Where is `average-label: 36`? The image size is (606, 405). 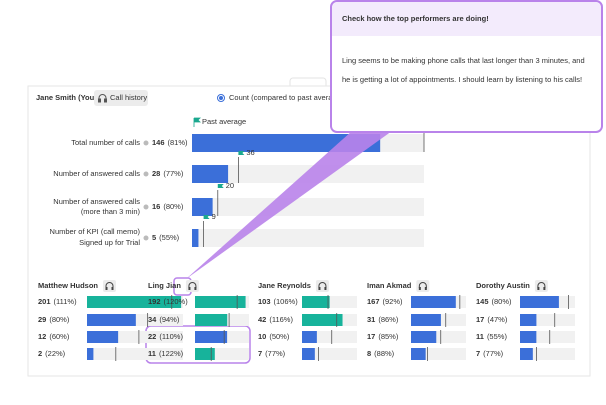
average-label: 36 is located at coordinates (250, 152).